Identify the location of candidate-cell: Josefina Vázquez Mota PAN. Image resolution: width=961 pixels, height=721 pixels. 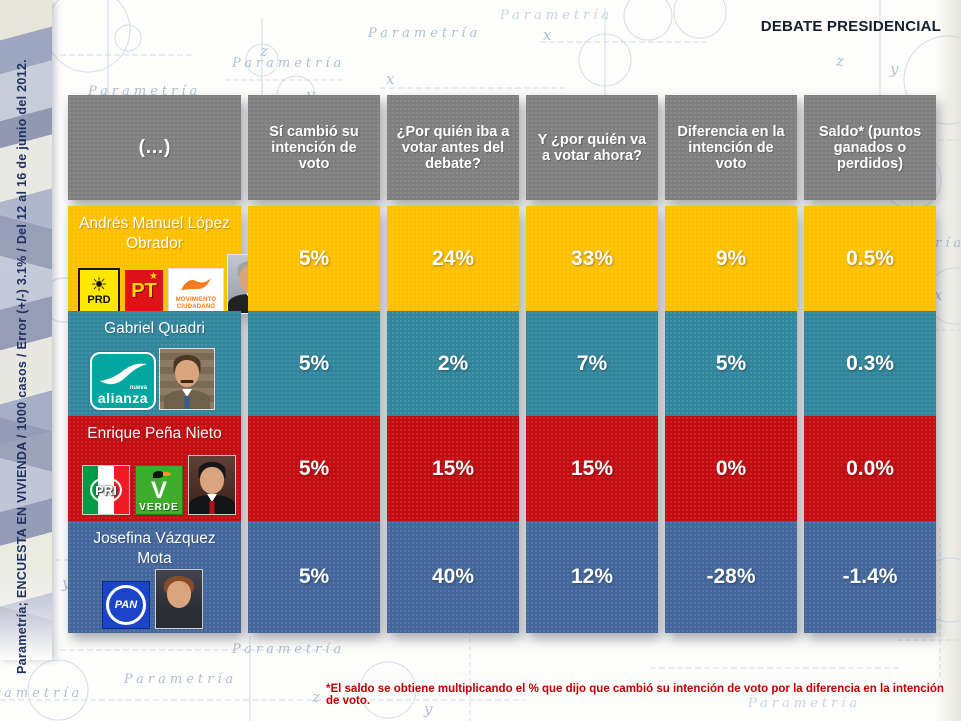
(154, 577).